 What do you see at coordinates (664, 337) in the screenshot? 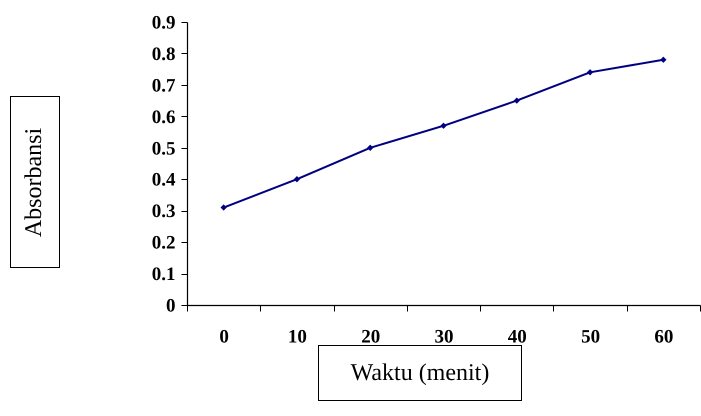
I see `x-tick-label: 60` at bounding box center [664, 337].